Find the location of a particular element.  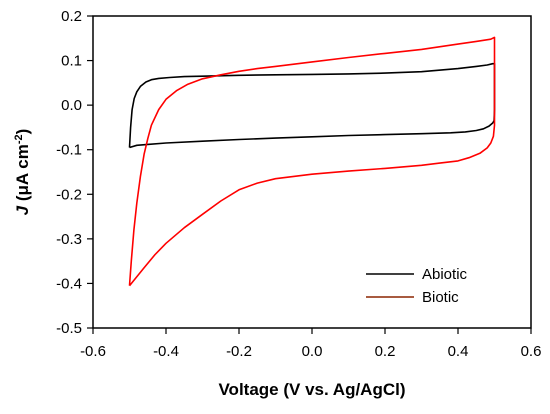

y-axis-micro: μ is located at coordinates (22, 190).